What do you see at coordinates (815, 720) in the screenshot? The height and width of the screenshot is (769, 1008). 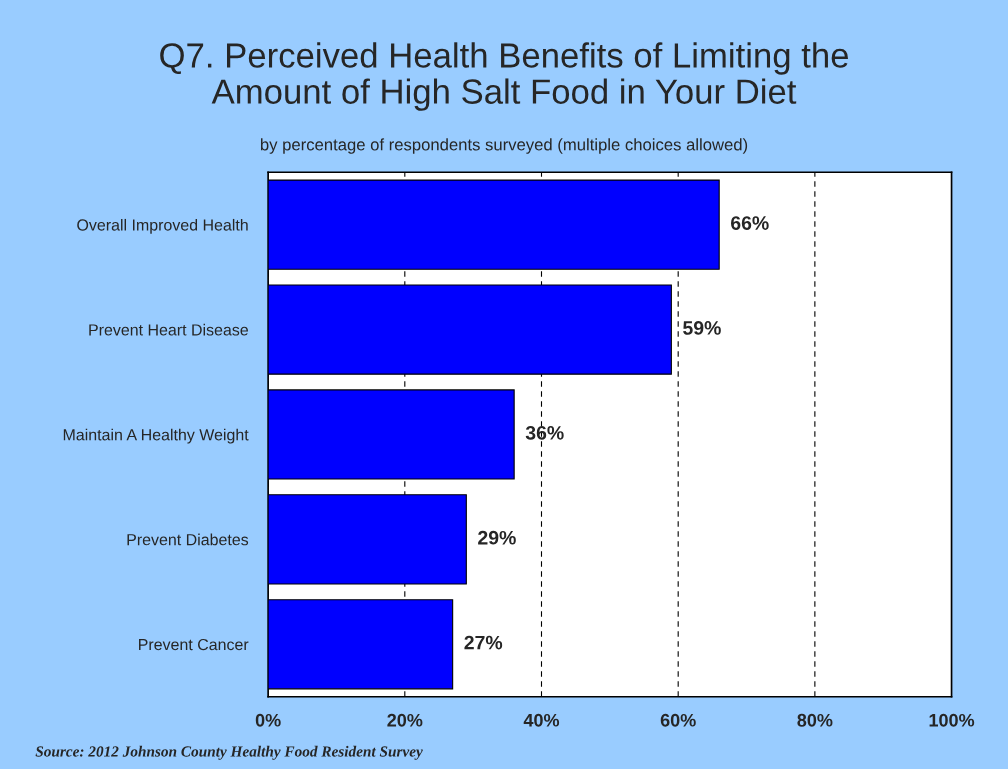 I see `x-tick-label: 80%` at bounding box center [815, 720].